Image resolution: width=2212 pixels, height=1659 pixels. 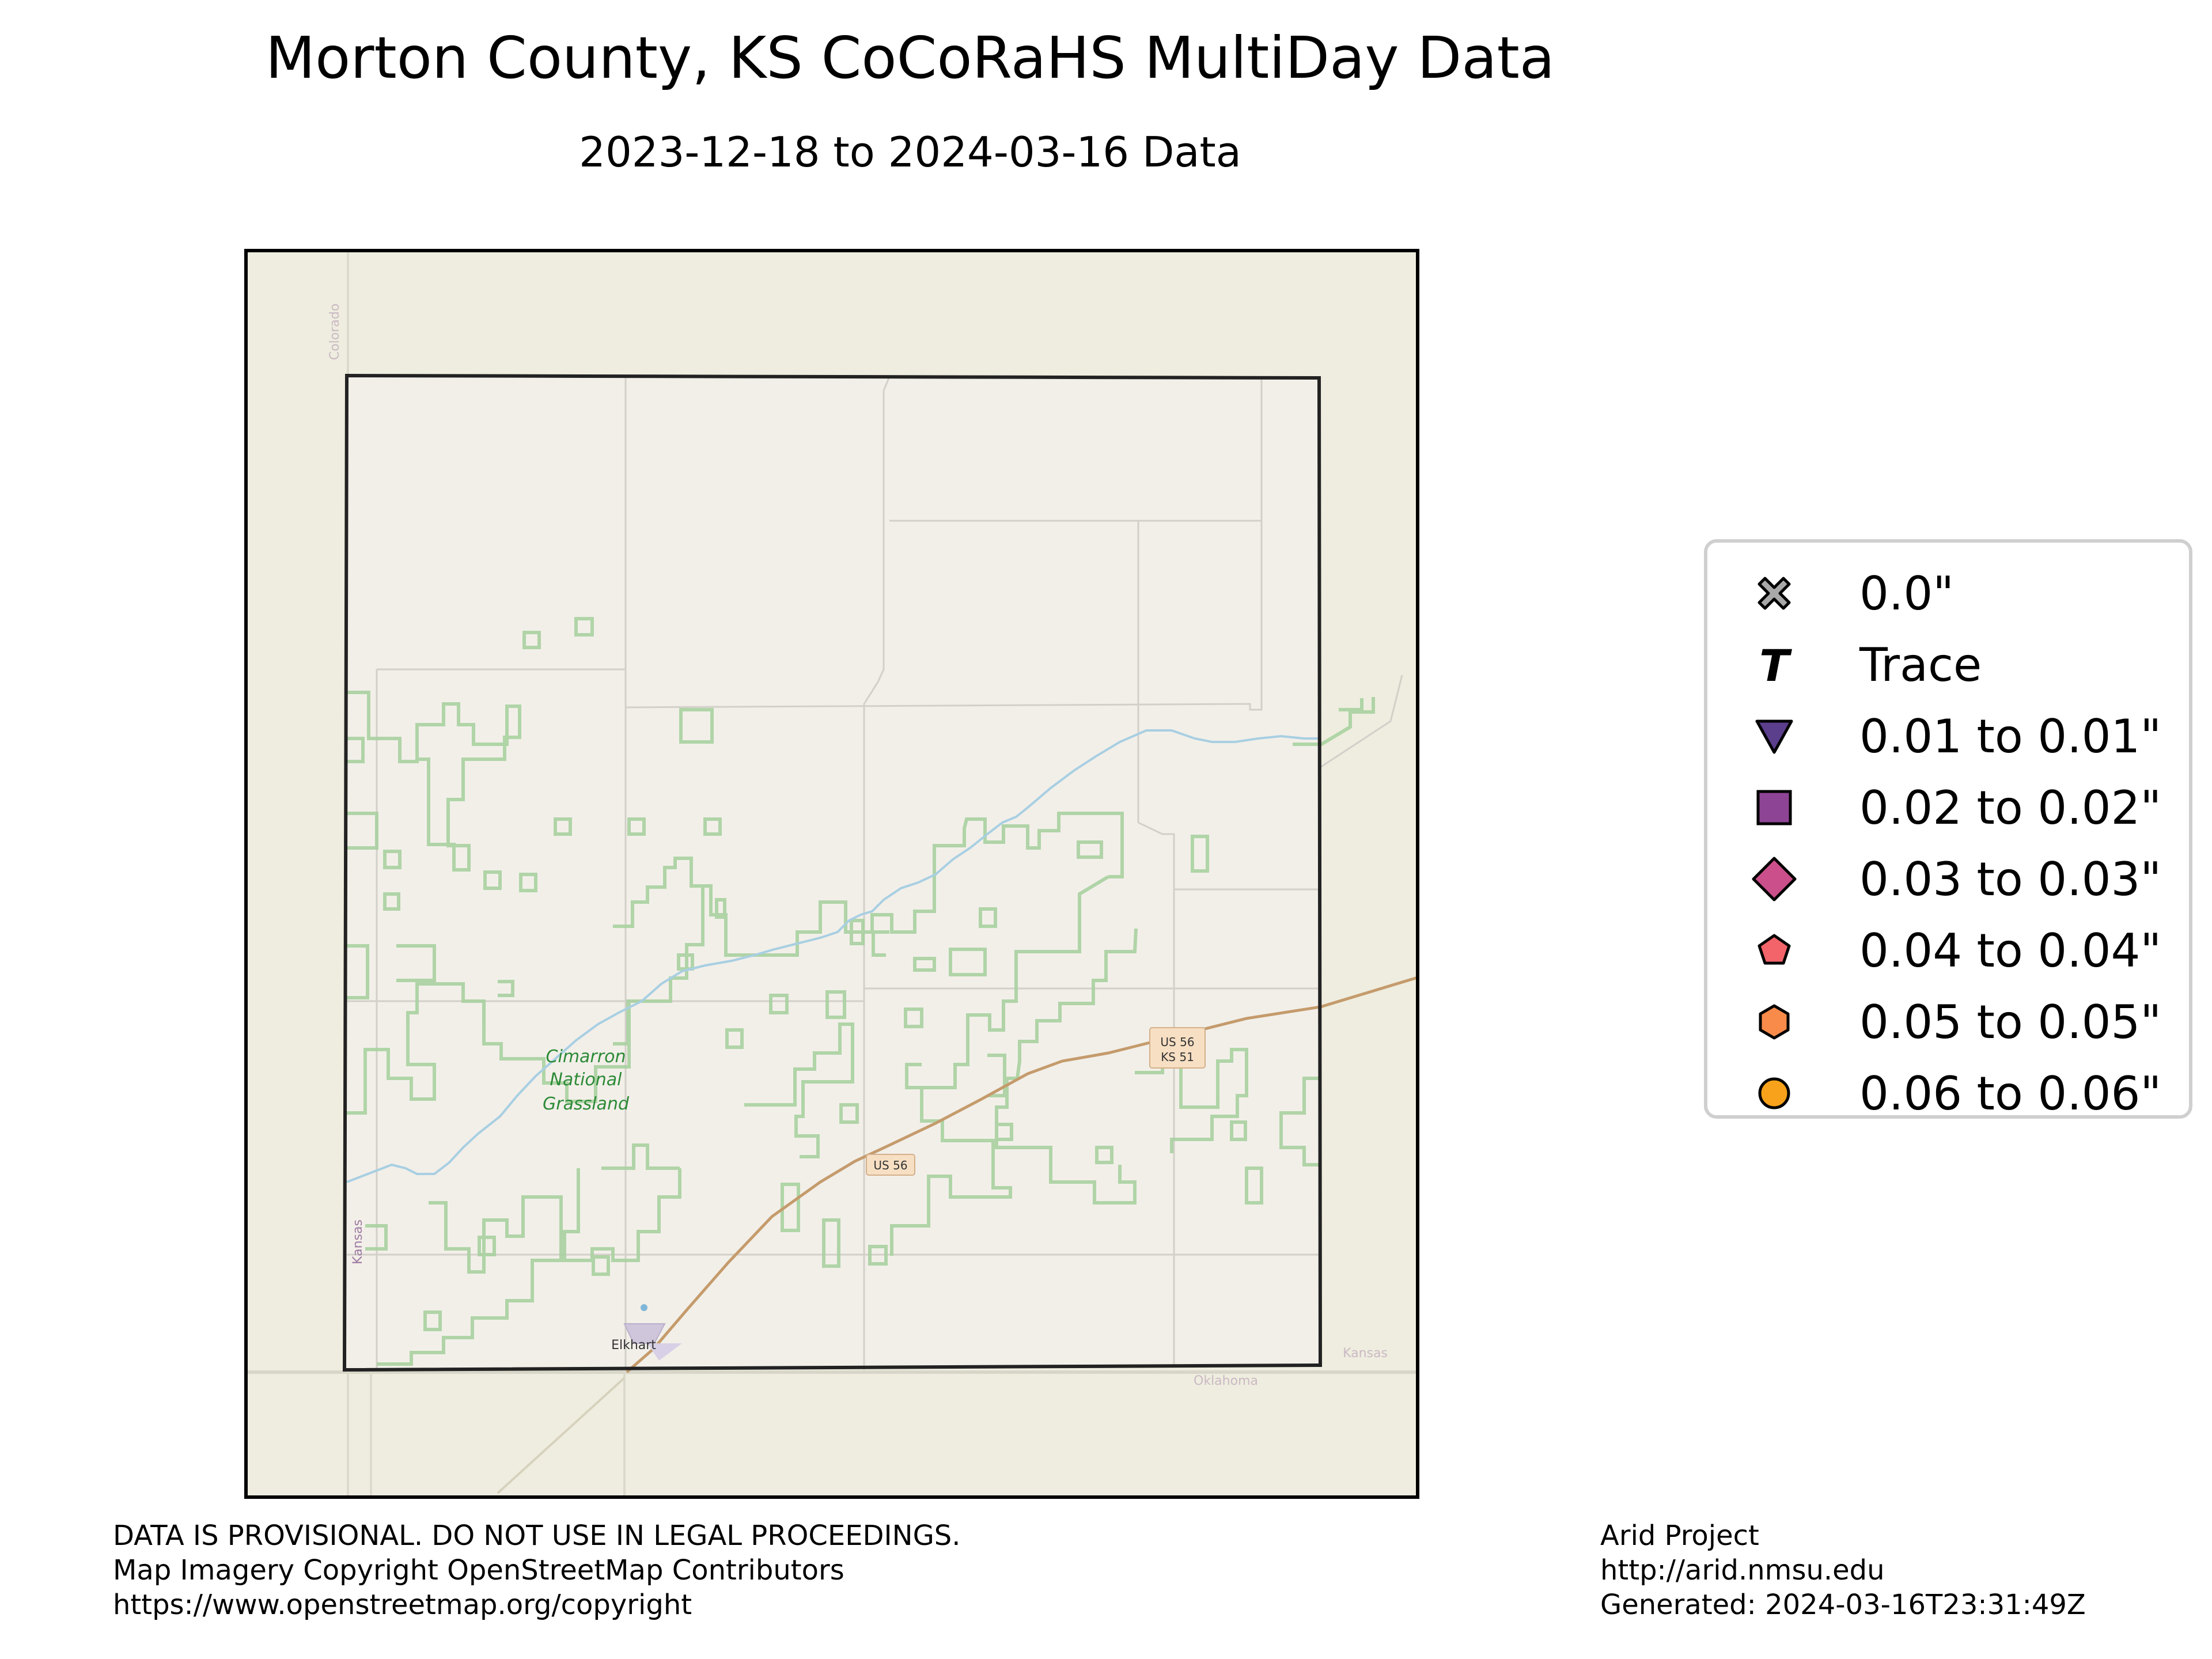 I want to click on legend-item-trace: T Trace, so click(x=1948, y=664).